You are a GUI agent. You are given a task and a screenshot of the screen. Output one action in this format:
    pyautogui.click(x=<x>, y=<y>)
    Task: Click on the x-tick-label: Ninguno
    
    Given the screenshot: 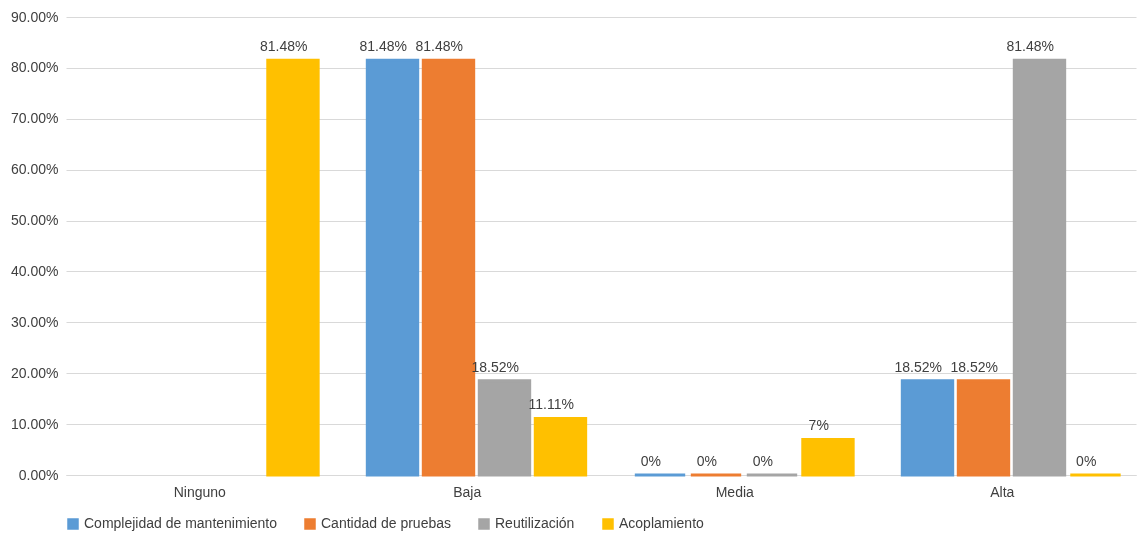 What is the action you would take?
    pyautogui.click(x=200, y=491)
    